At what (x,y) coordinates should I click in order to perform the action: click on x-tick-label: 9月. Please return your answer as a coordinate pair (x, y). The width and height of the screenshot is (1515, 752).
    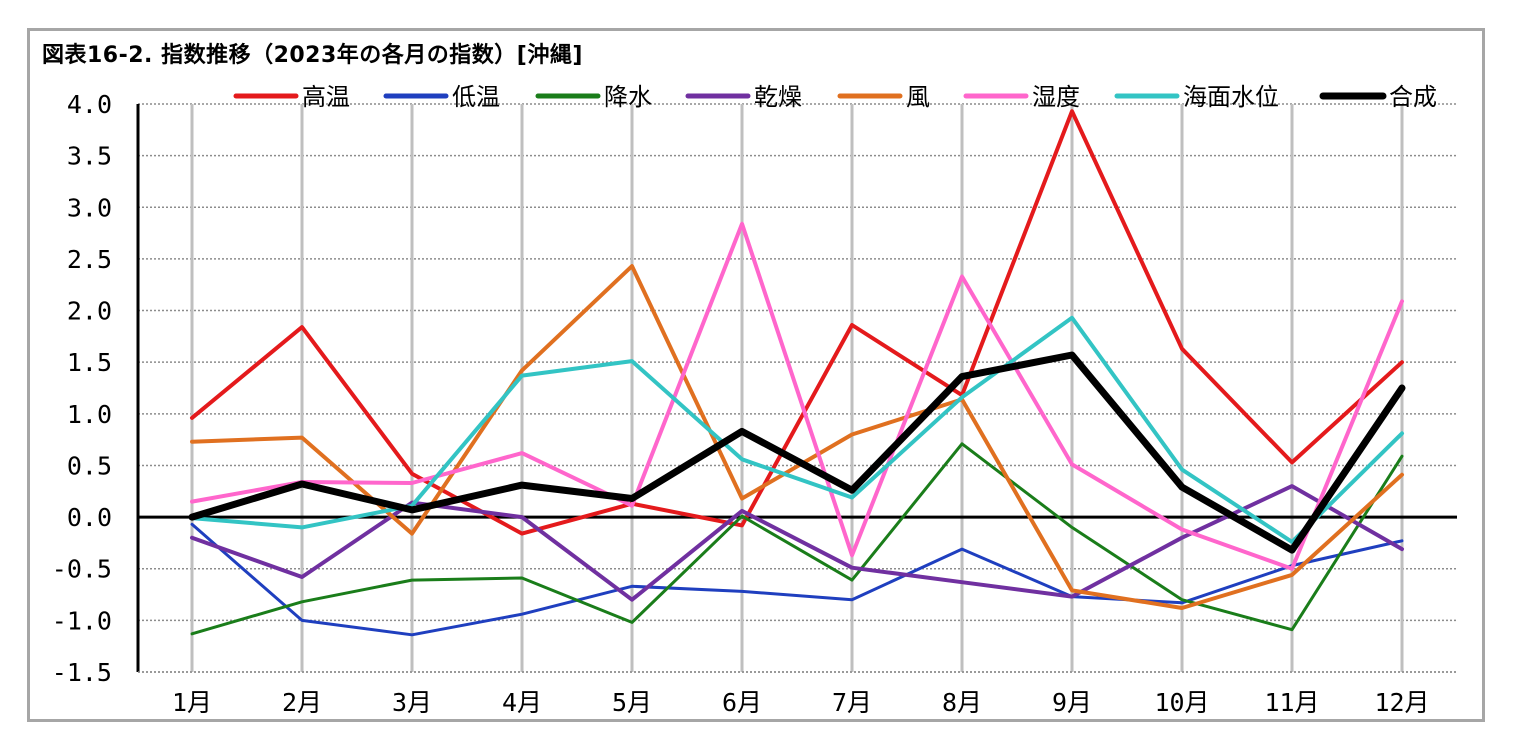
    Looking at the image, I should click on (1072, 702).